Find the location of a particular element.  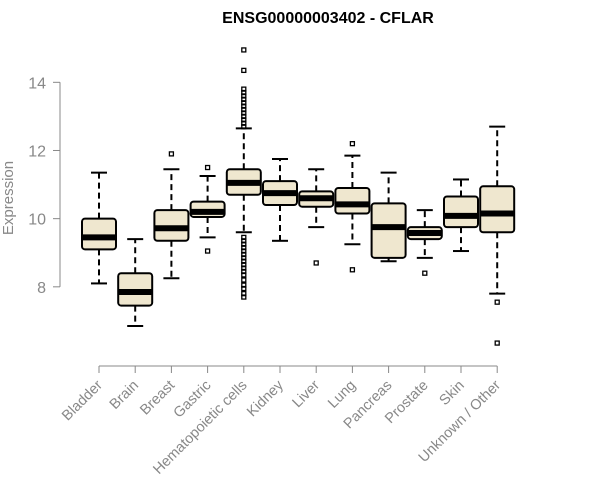

chart-title: ENSG00000003402 - CFLAR is located at coordinates (328, 18).